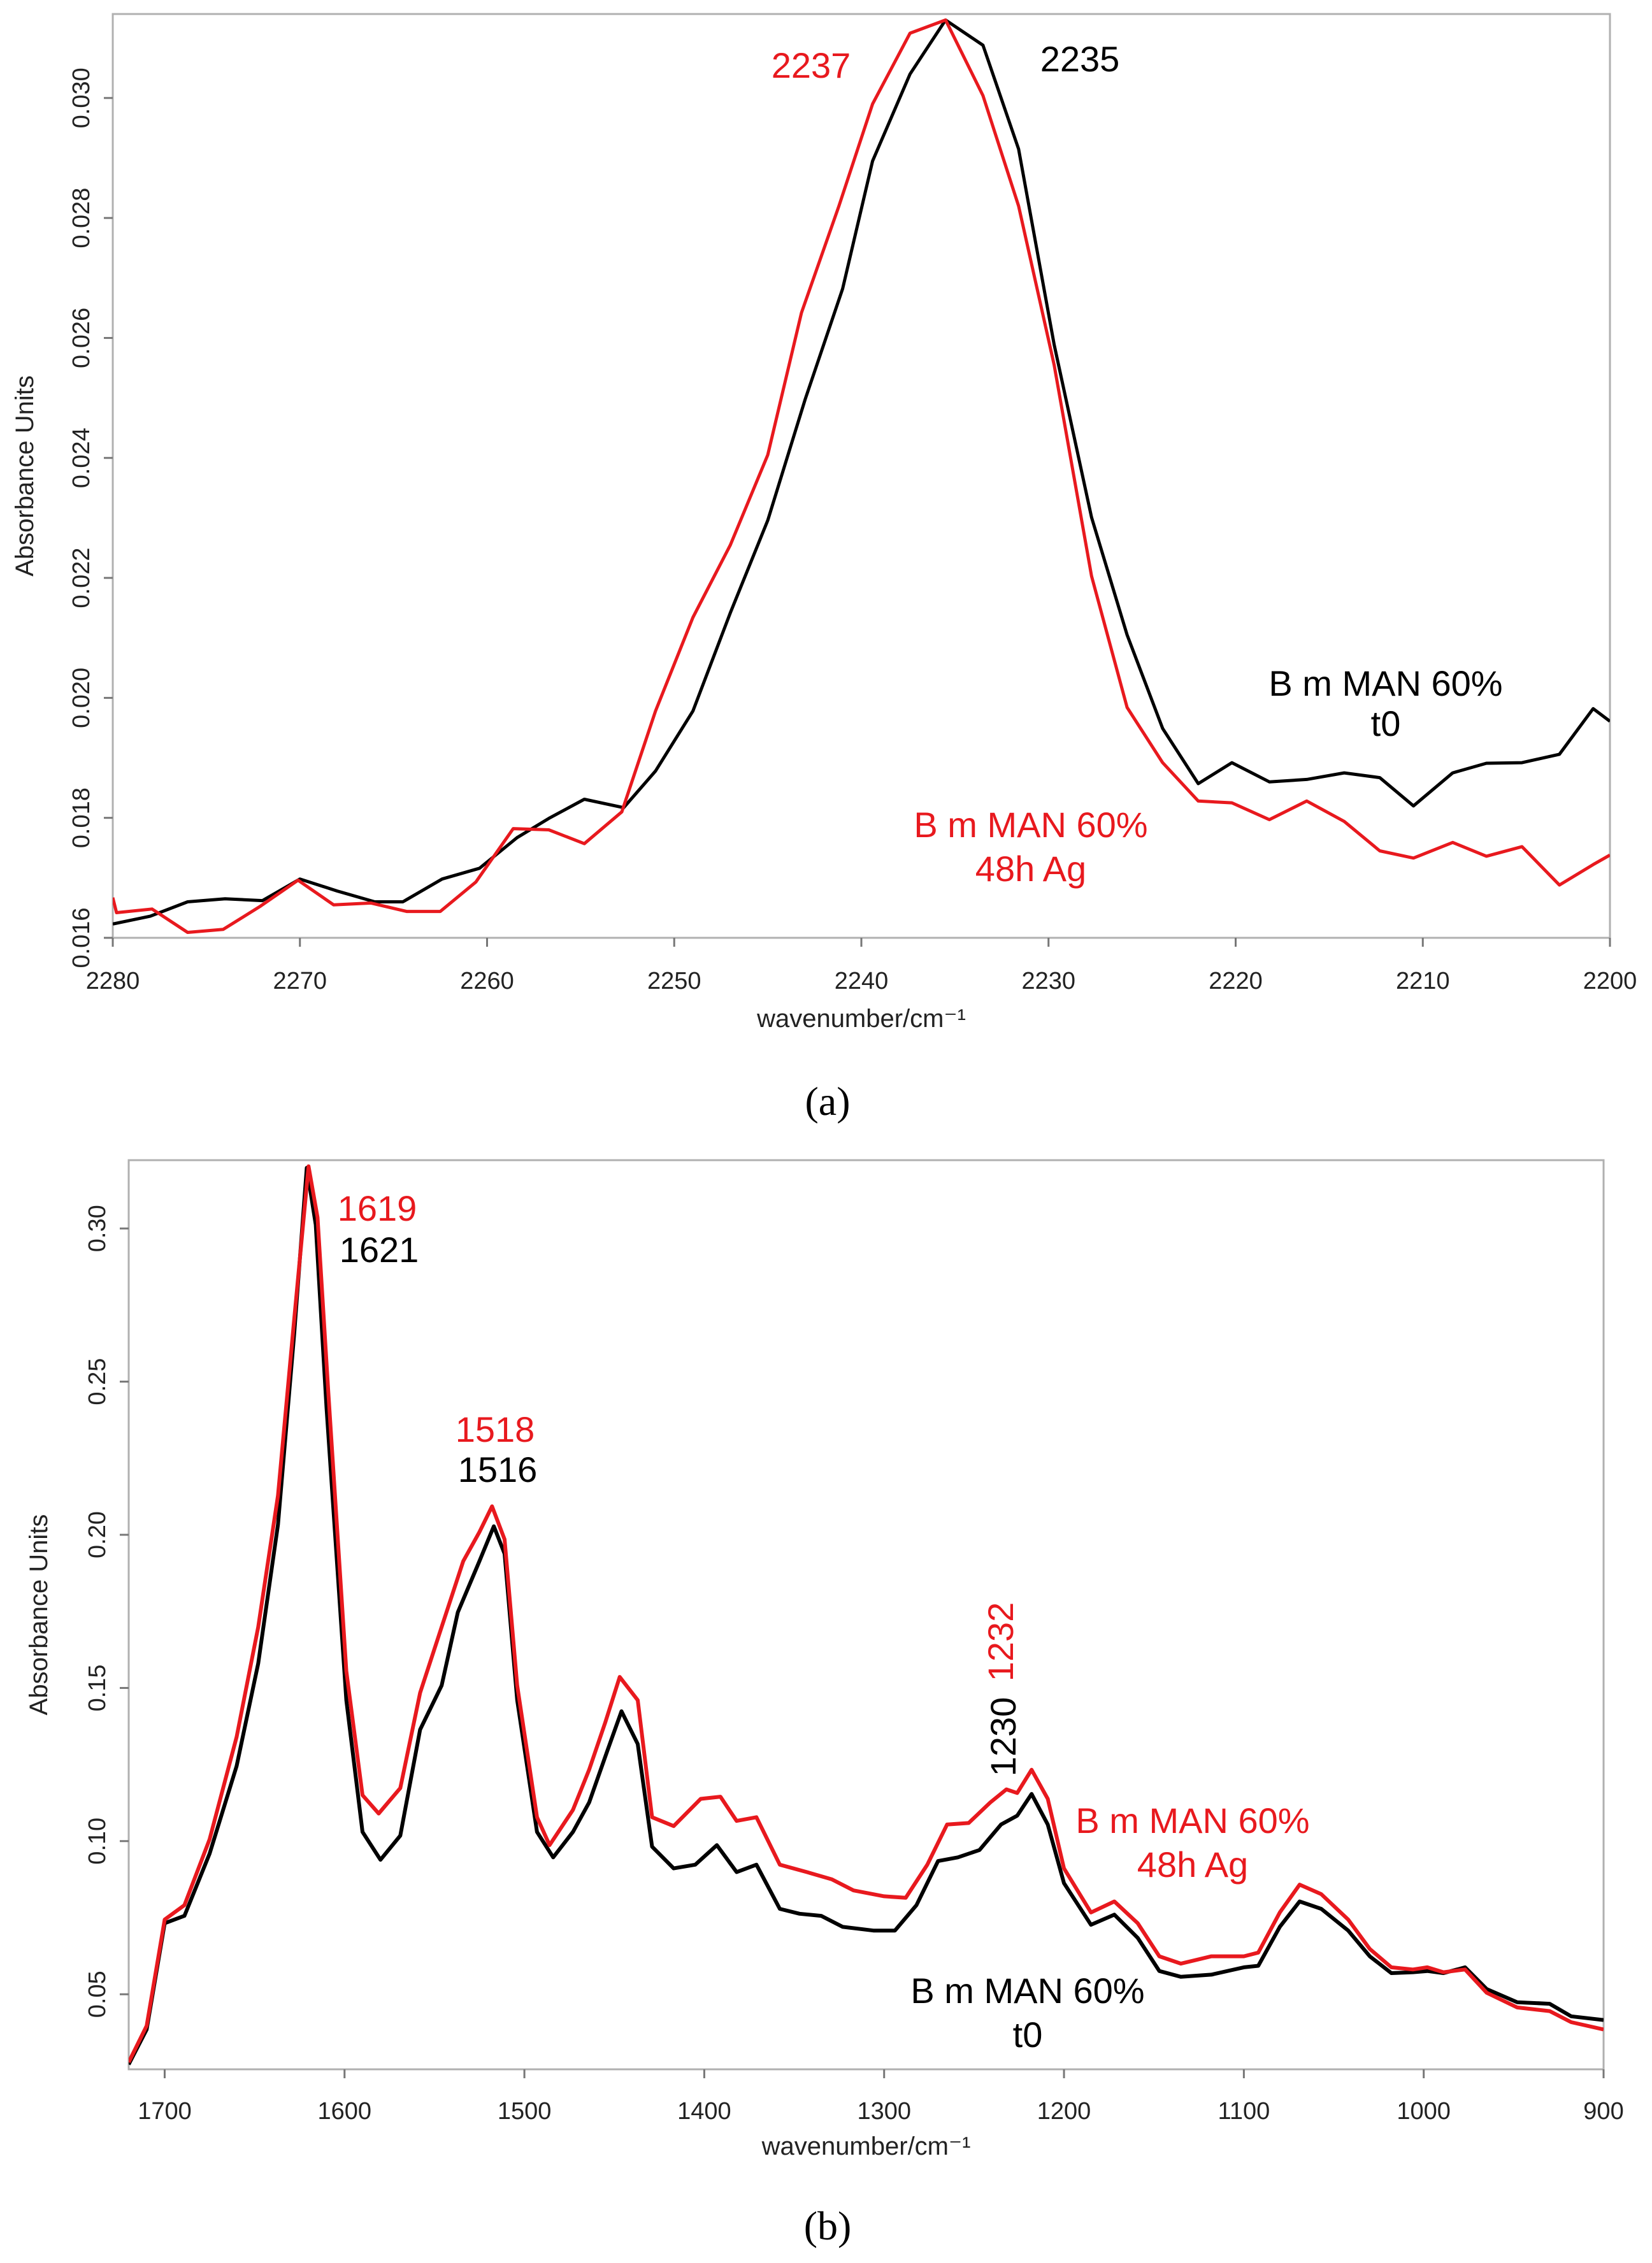 The image size is (1652, 2263). I want to click on y-tick-label: 0.018, so click(81, 817).